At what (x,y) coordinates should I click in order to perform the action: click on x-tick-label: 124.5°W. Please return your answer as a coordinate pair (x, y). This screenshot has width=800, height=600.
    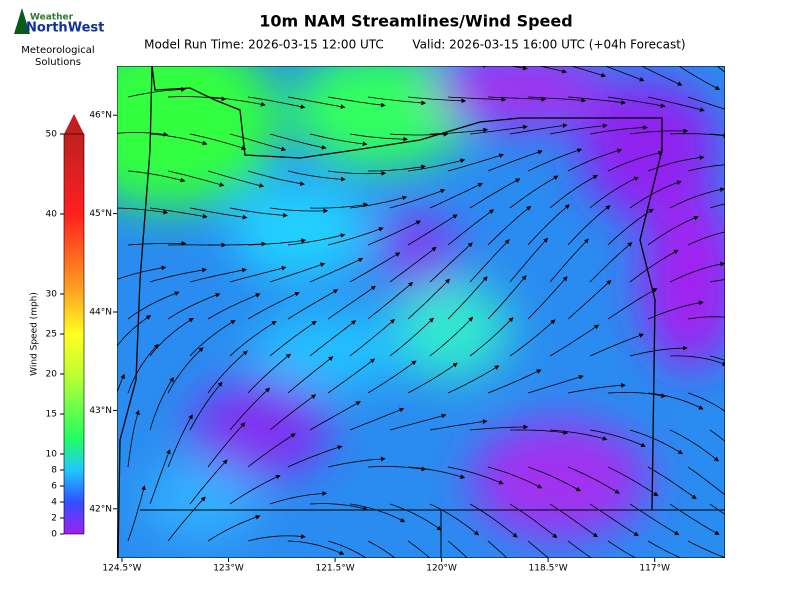
    Looking at the image, I should click on (121, 569).